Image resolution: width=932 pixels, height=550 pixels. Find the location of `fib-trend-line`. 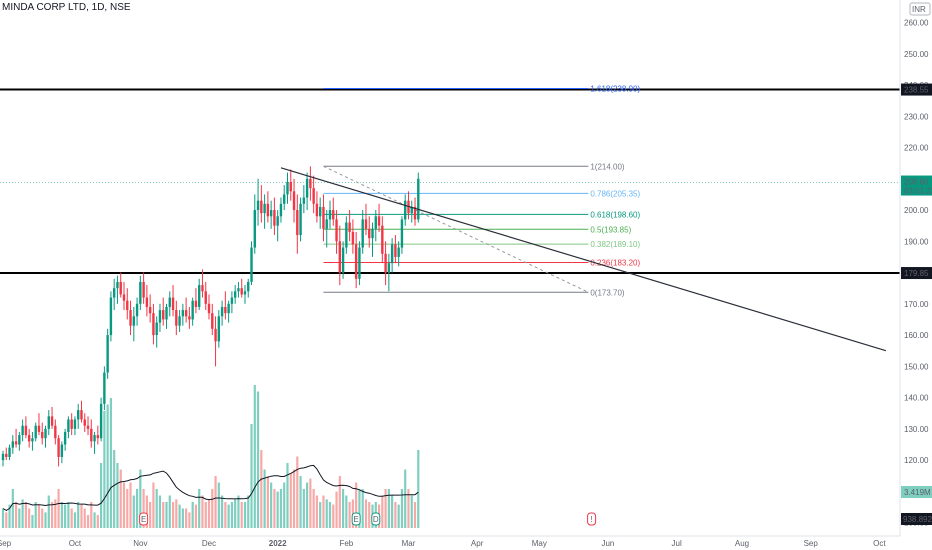

fib-trend-line is located at coordinates (456, 229).